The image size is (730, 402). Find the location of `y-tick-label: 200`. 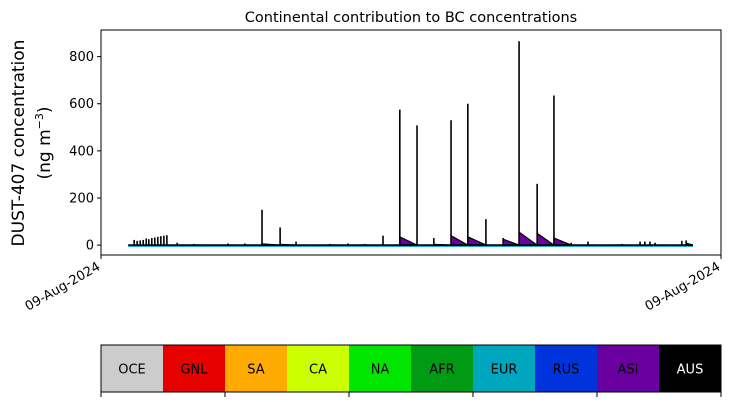

y-tick-label: 200 is located at coordinates (81, 198).